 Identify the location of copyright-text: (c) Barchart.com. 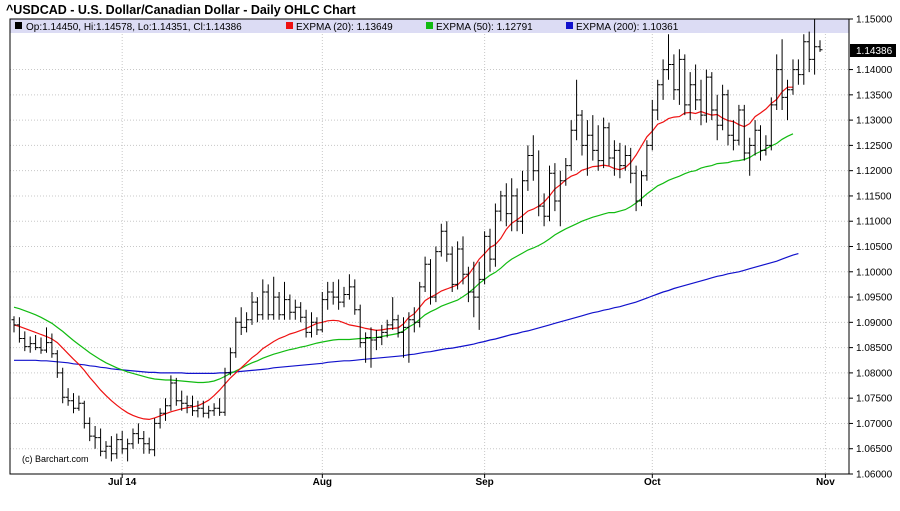
(55, 459).